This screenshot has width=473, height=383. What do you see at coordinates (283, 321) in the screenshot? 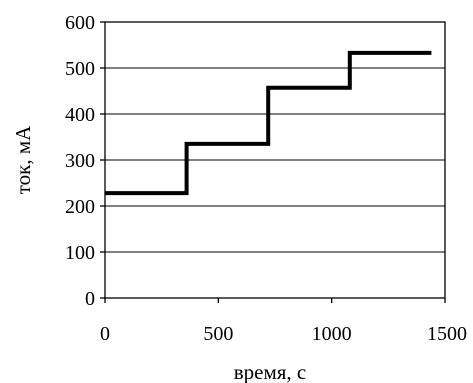
I see `x-tick-labels: 0 500 1000 1500` at bounding box center [283, 321].